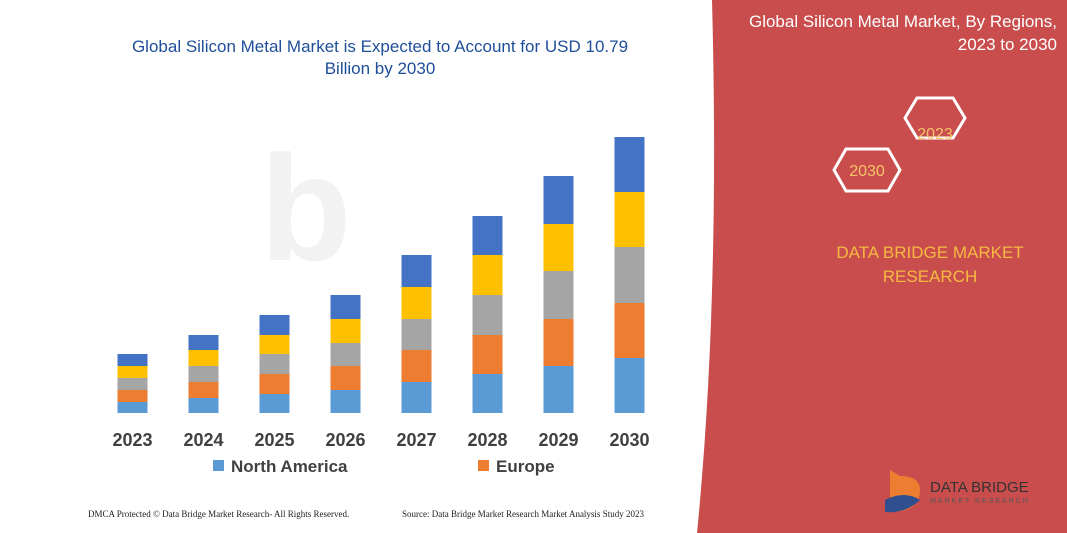 The image size is (1067, 533). I want to click on x-tick-label: 2023, so click(132, 440).